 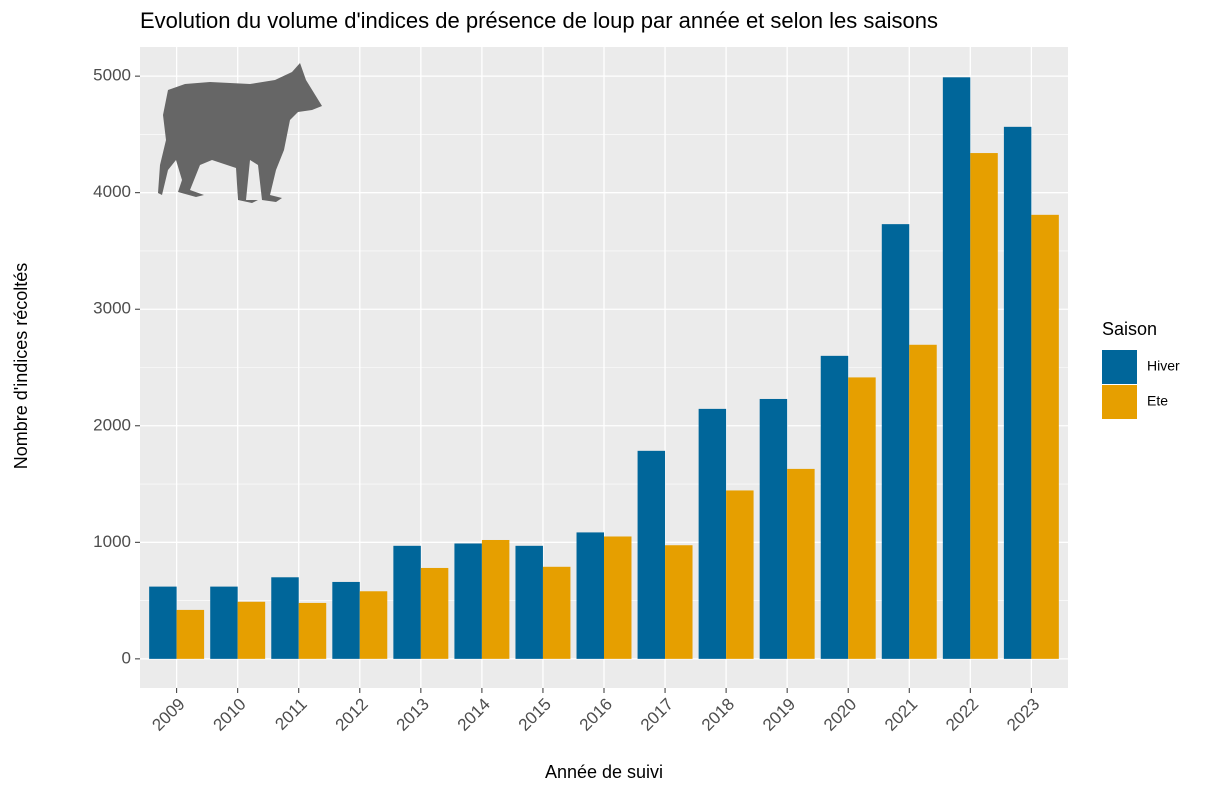 I want to click on y-tick-label: 0, so click(x=126, y=657).